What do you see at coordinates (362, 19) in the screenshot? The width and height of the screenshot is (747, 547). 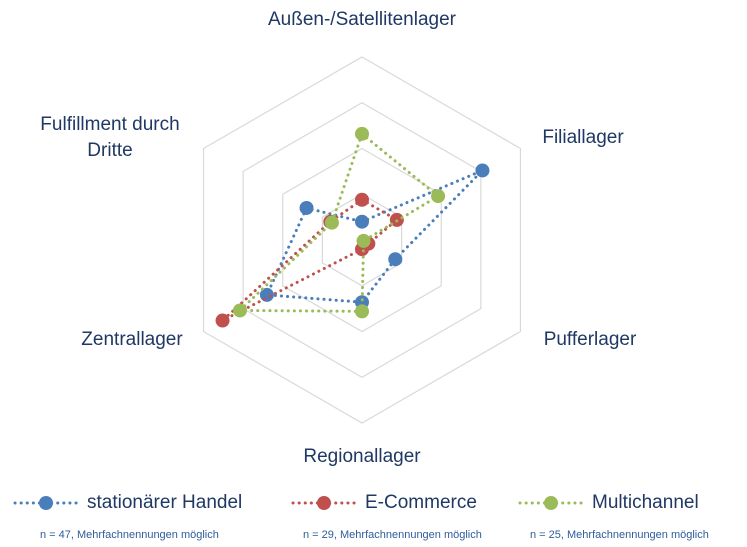 I see `axis-label: Außen-/Satellitenlager` at bounding box center [362, 19].